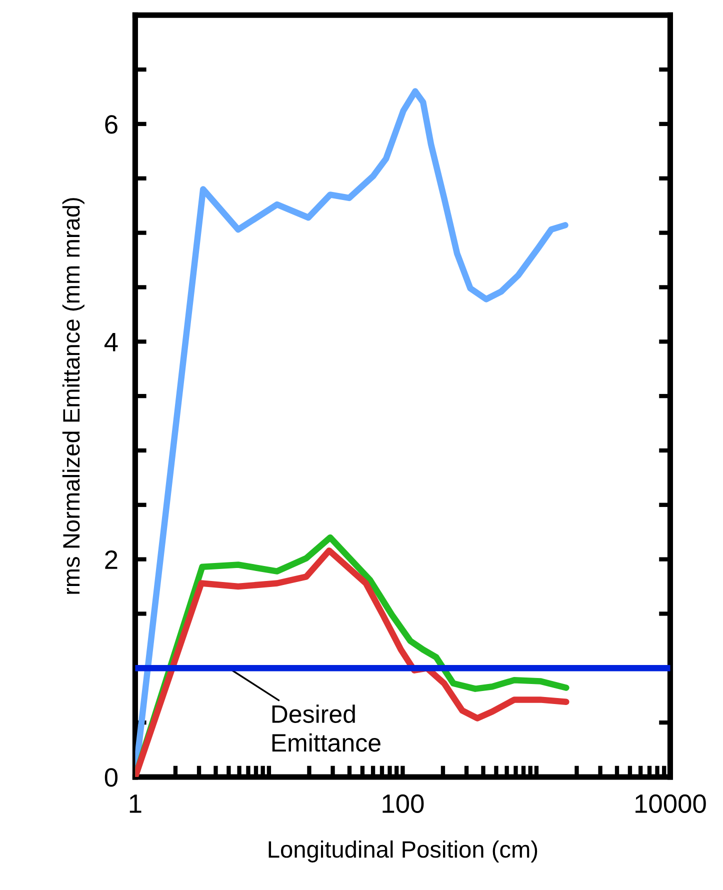  What do you see at coordinates (671, 804) in the screenshot?
I see `x-tick-label: 10000` at bounding box center [671, 804].